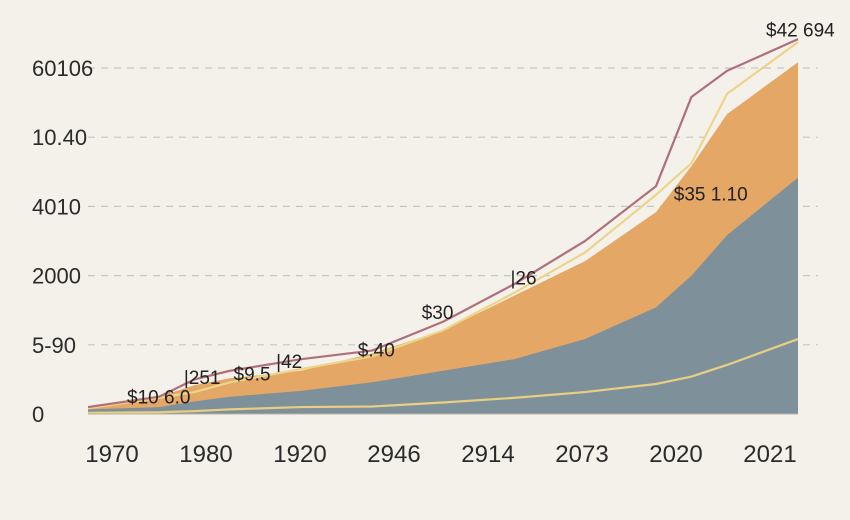 The height and width of the screenshot is (520, 850). Describe the element at coordinates (299, 454) in the screenshot. I see `x-tick-label: 1920` at that location.